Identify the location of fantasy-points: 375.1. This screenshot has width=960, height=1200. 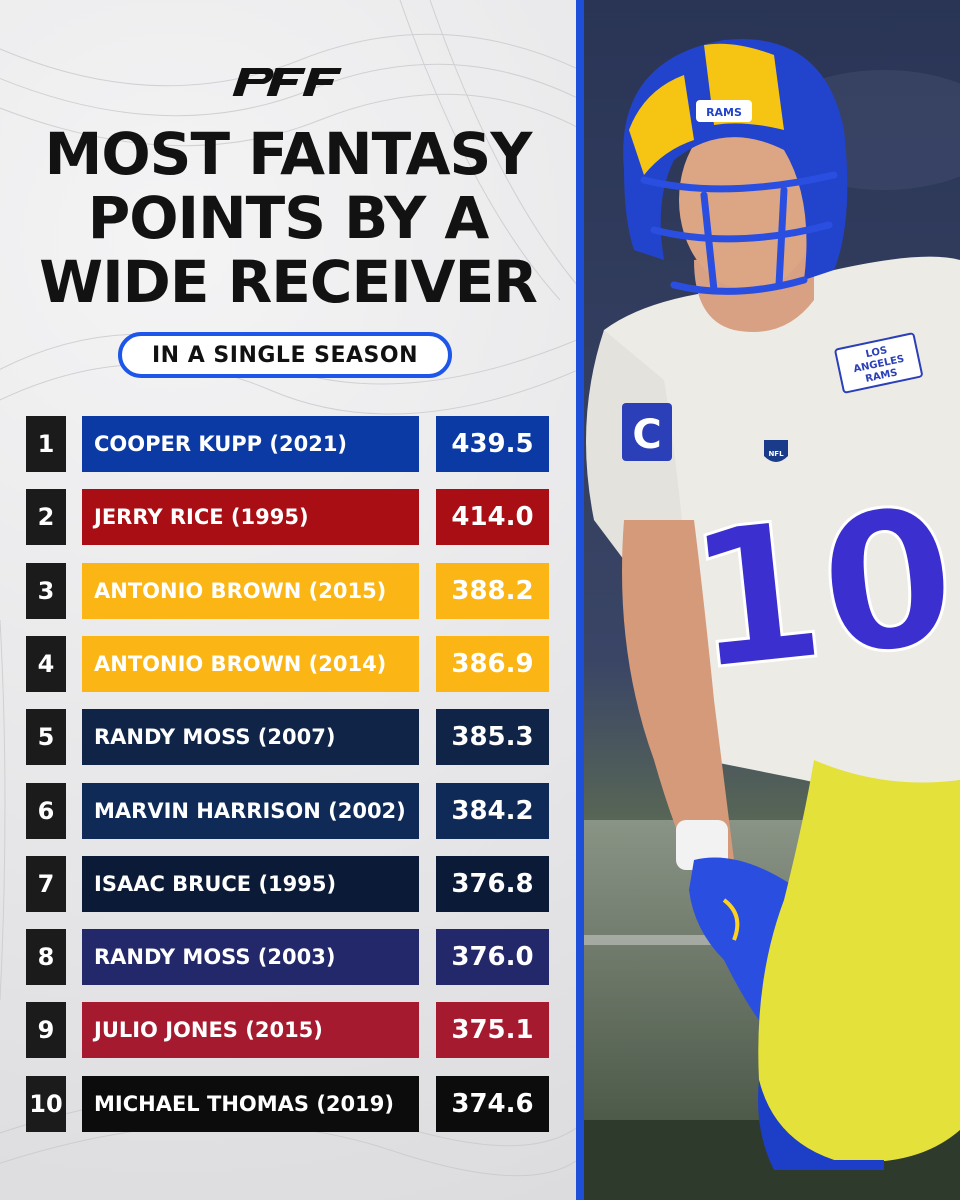
(492, 1030).